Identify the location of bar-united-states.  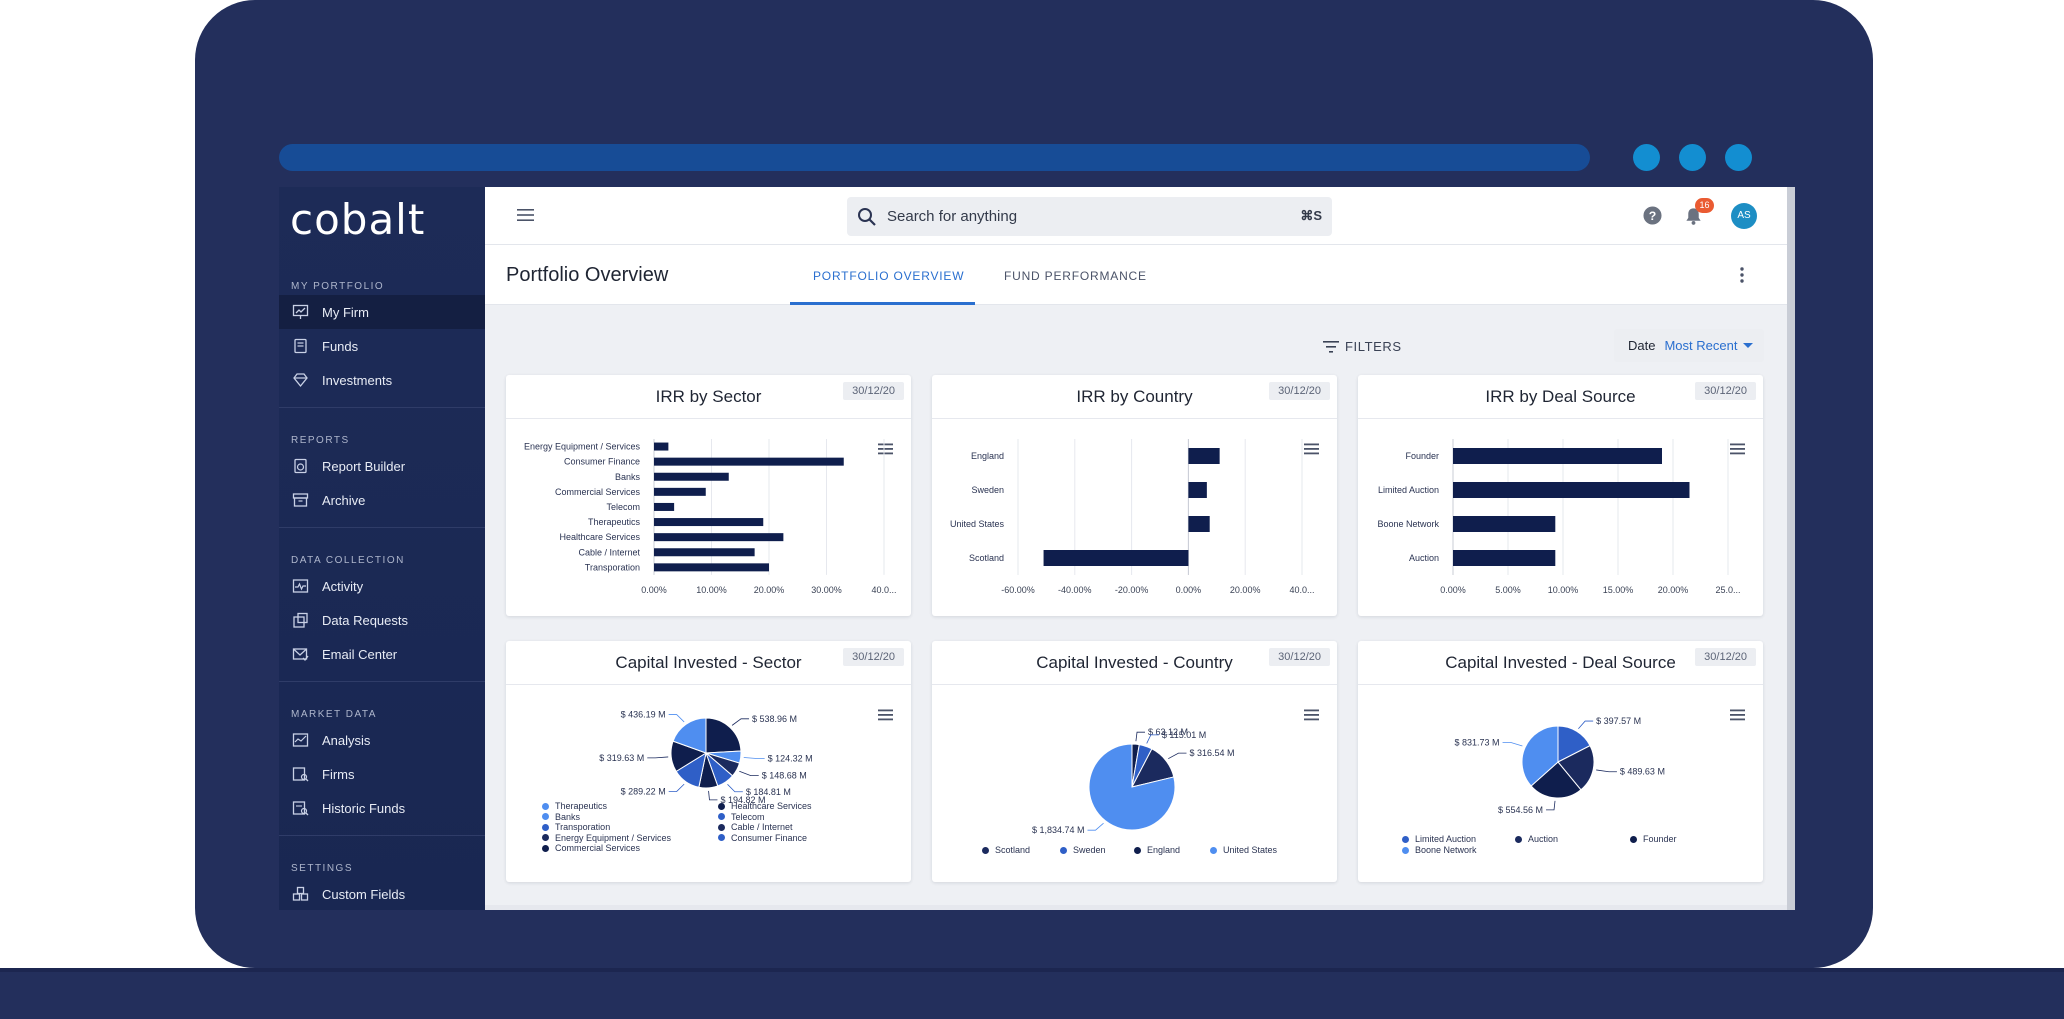
(1199, 524).